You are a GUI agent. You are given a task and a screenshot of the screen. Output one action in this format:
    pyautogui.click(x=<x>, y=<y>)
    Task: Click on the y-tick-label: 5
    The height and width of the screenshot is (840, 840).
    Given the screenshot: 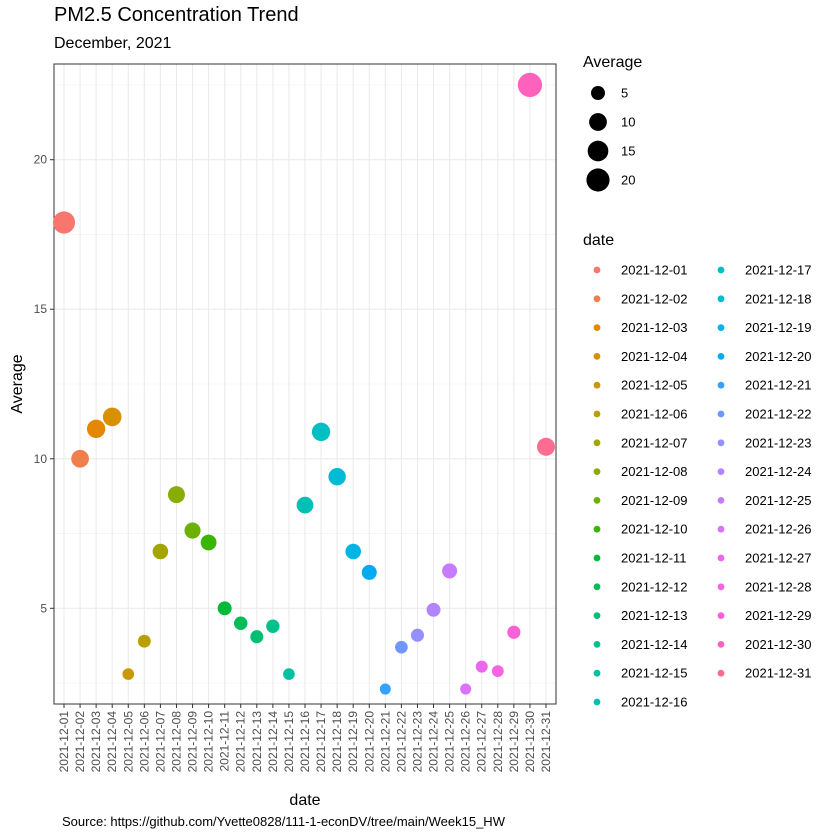 What is the action you would take?
    pyautogui.click(x=43, y=608)
    